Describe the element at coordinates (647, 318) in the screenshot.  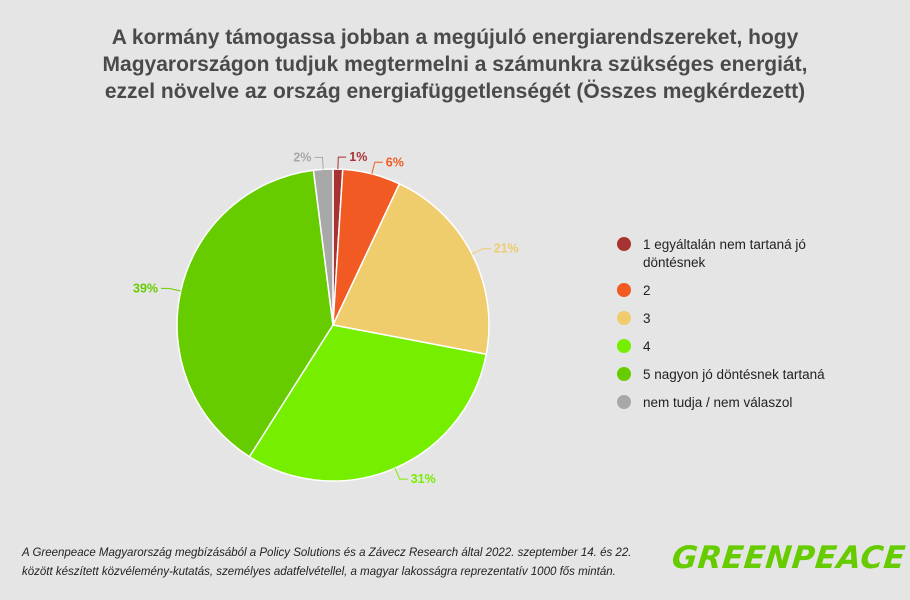
I see `legend-label: 3` at that location.